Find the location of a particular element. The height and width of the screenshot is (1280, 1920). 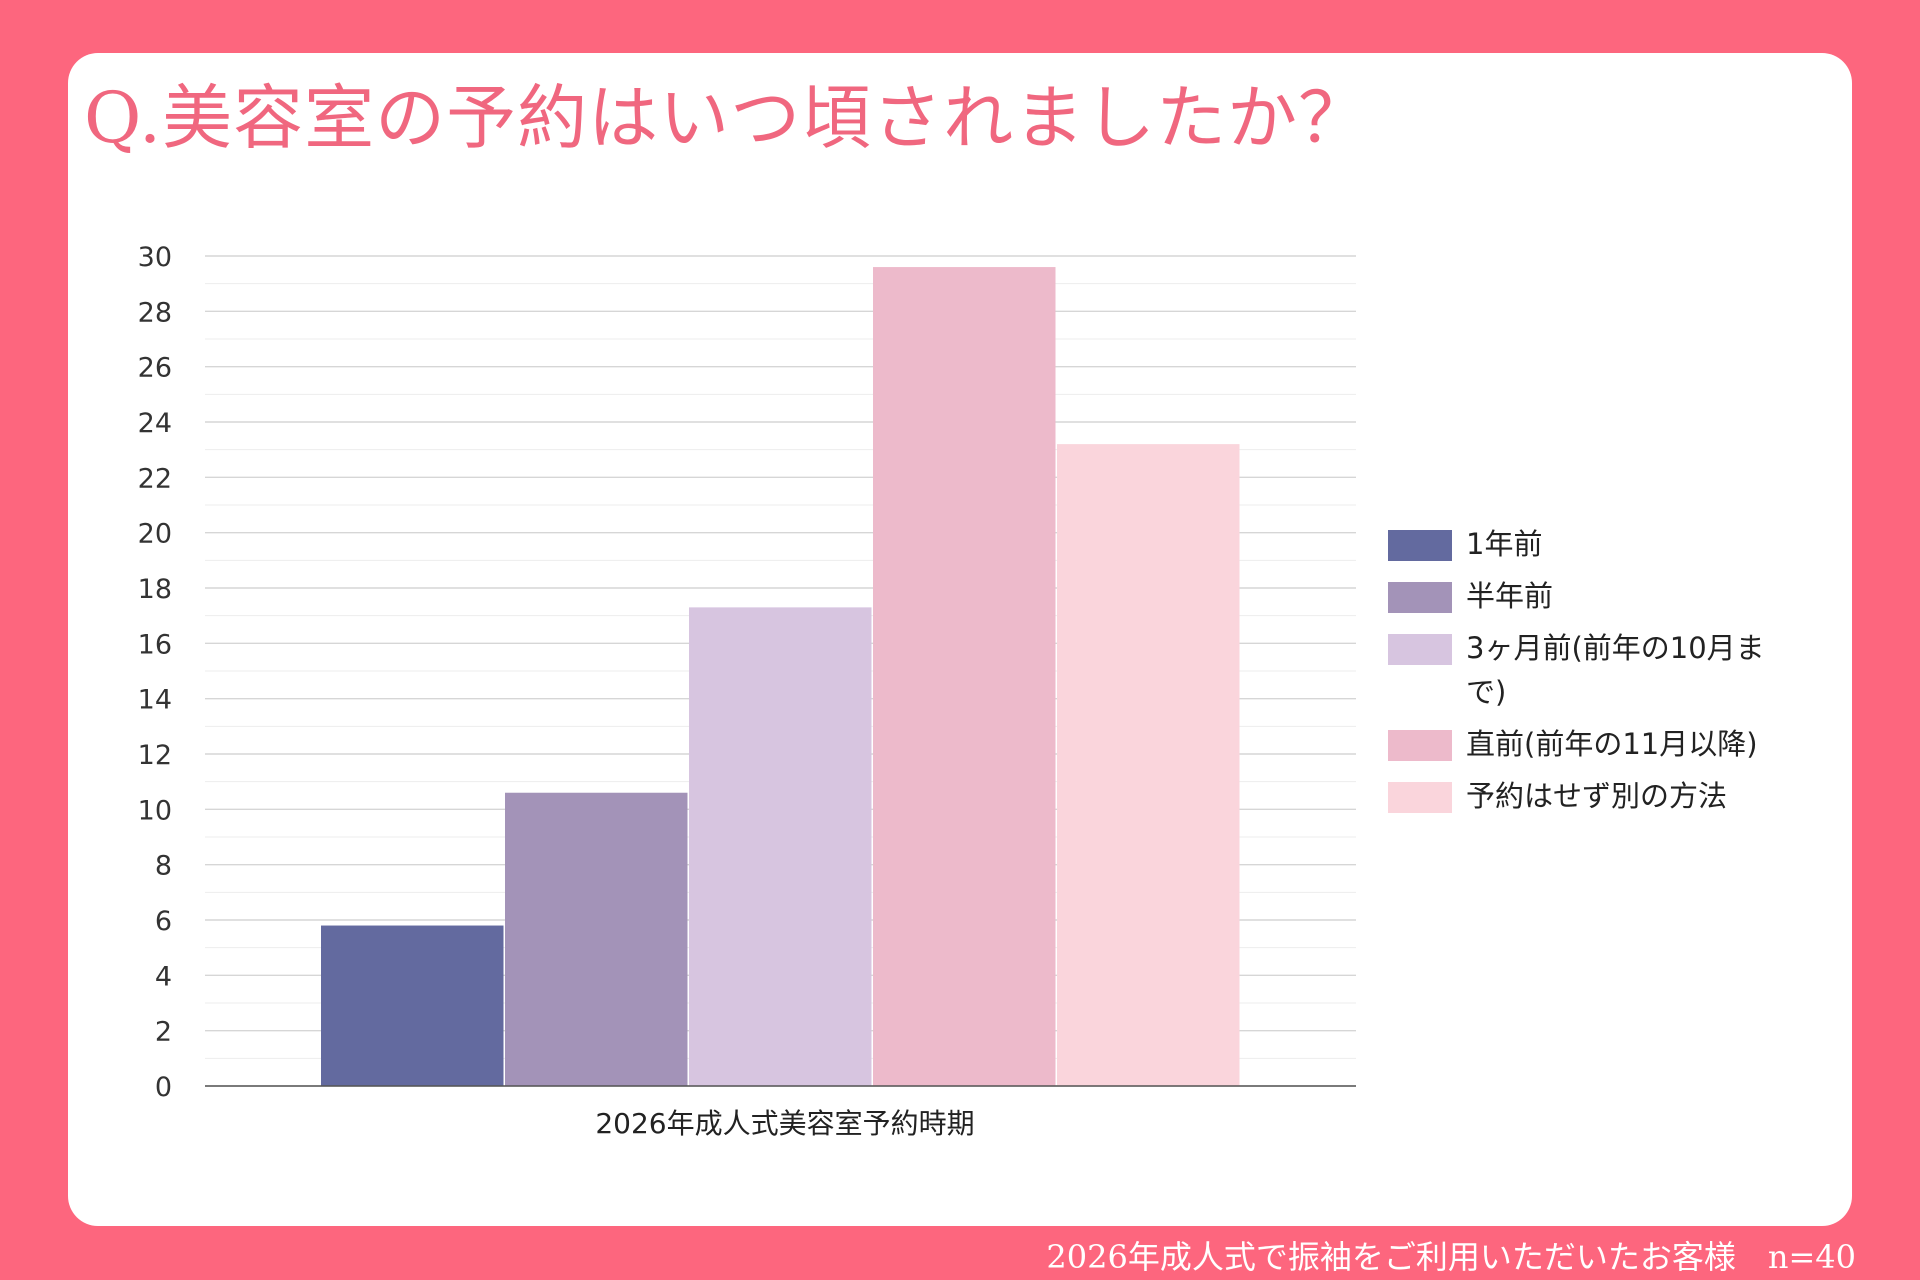

legend-label: 半年前 is located at coordinates (1510, 596).